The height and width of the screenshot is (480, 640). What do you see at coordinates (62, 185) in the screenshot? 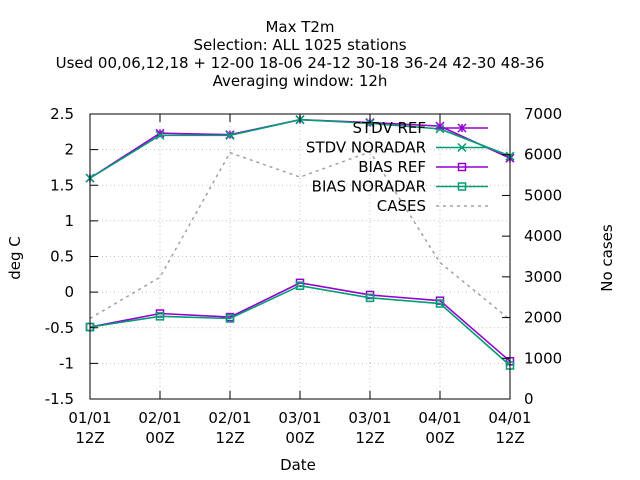
I see `y-tick-label: 1.5` at bounding box center [62, 185].